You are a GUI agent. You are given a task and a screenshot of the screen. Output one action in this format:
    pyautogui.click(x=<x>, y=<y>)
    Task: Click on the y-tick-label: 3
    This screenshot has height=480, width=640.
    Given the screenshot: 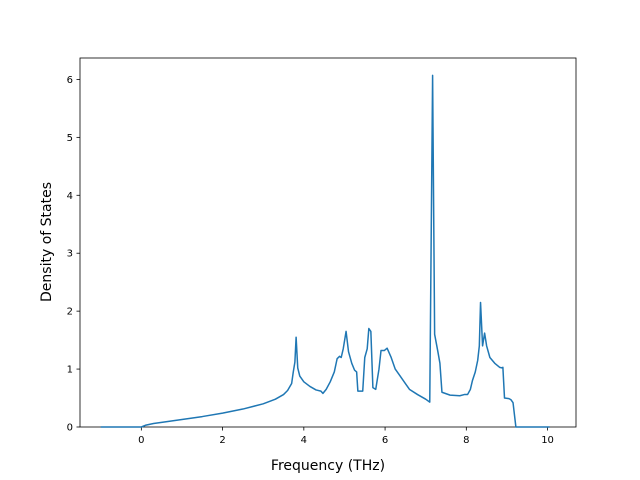 What is the action you would take?
    pyautogui.click(x=70, y=254)
    